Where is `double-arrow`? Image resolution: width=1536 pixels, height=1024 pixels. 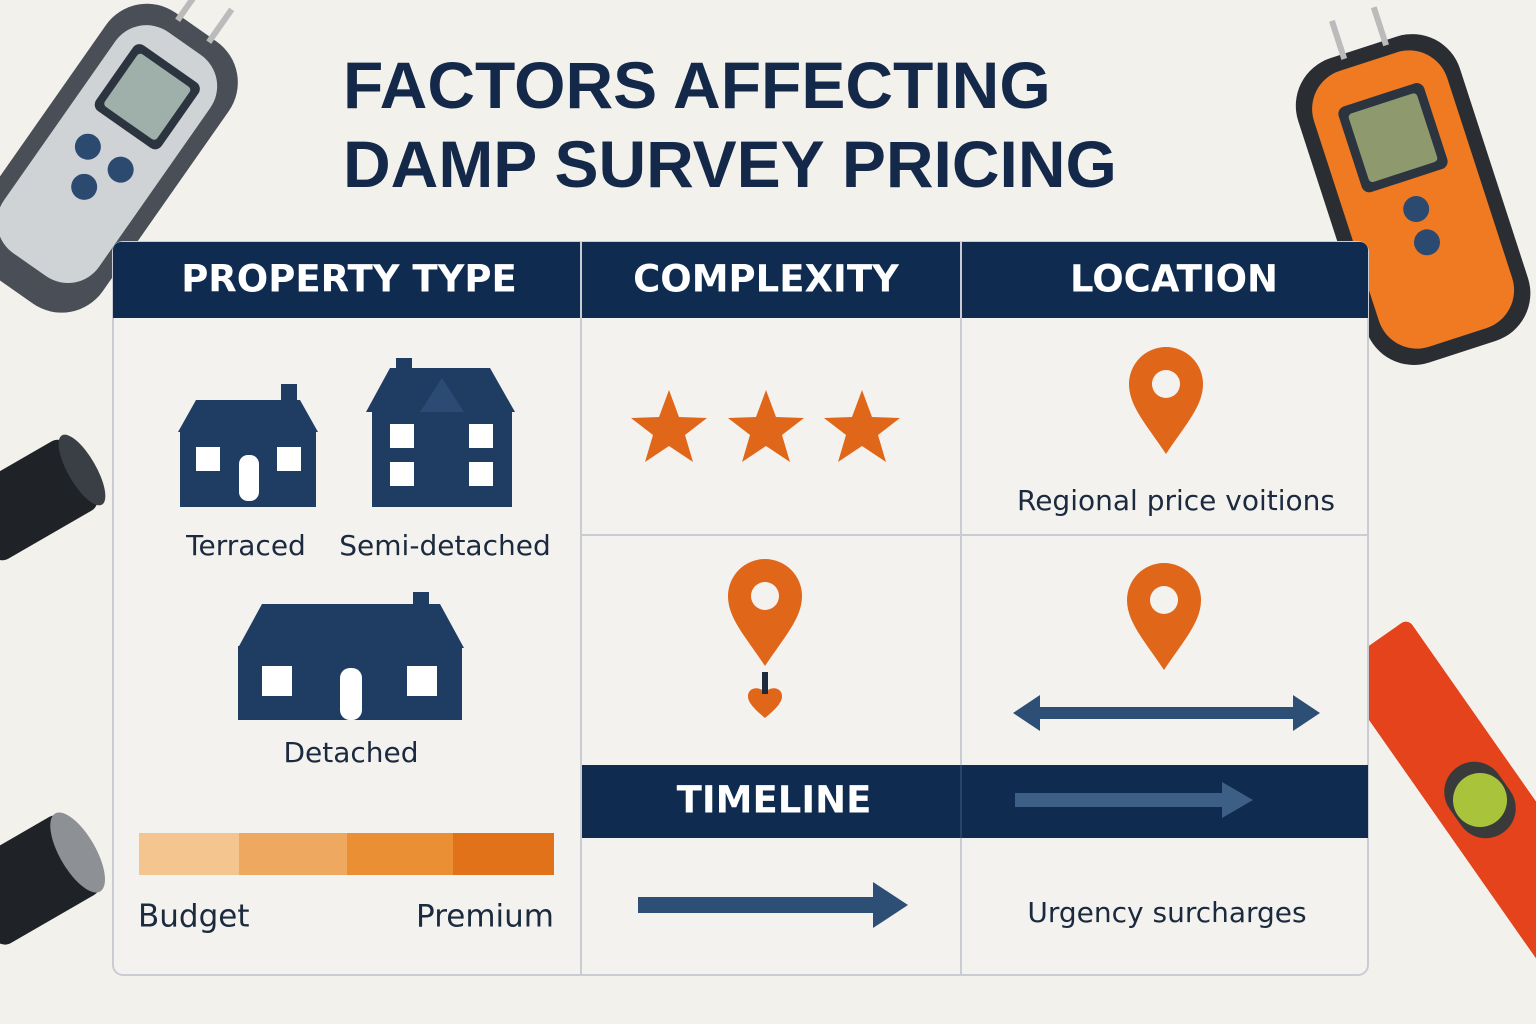
double-arrow is located at coordinates (1166, 713).